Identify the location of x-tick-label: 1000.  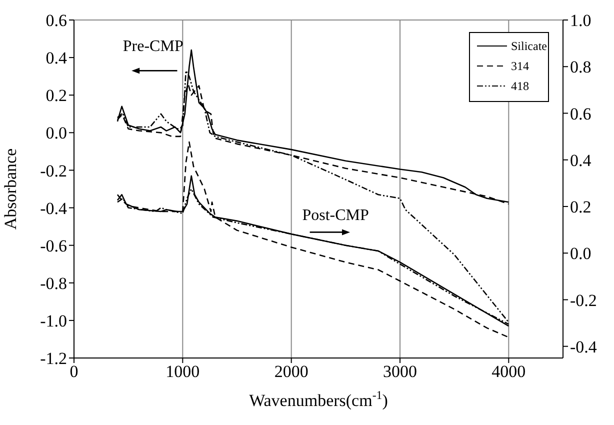
(183, 372).